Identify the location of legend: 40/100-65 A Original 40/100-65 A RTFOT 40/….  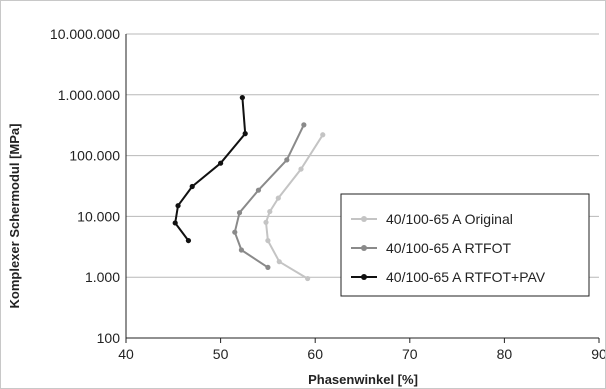
(465, 245).